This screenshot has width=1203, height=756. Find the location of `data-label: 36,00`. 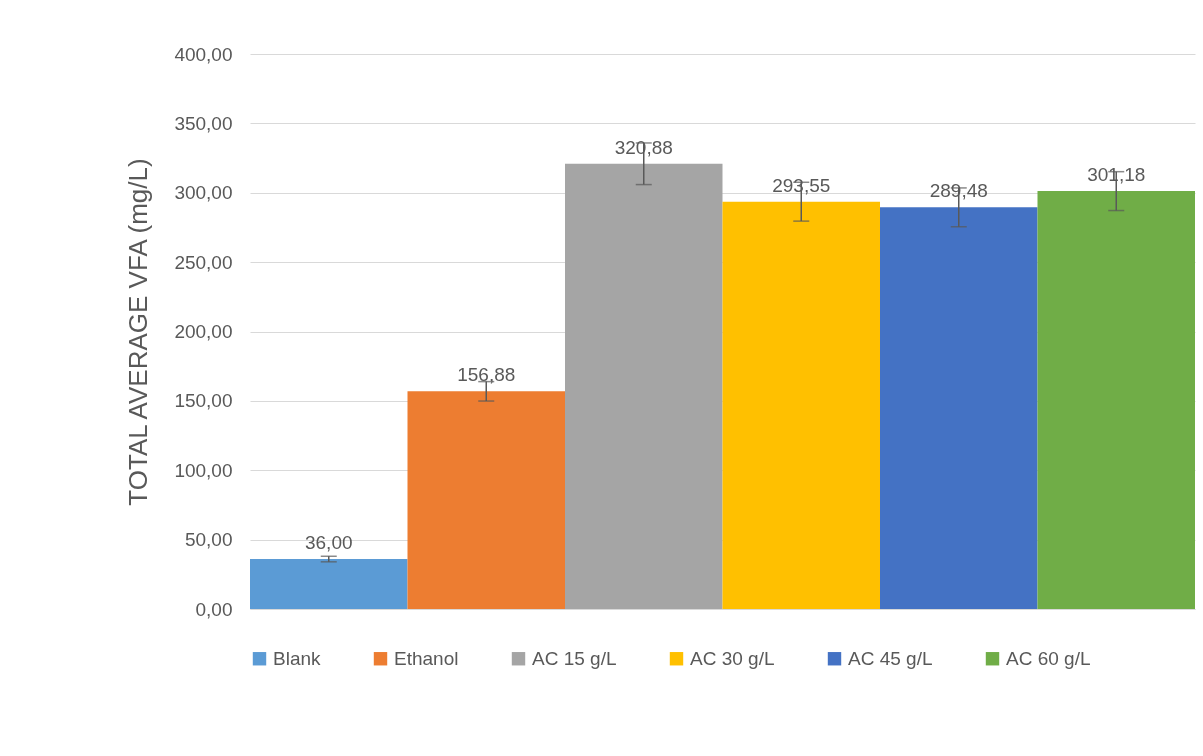

data-label: 36,00 is located at coordinates (328, 543).